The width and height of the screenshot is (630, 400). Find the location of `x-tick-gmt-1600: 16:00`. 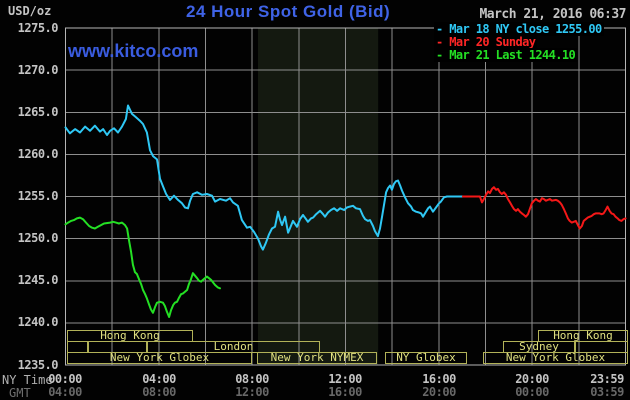

x-tick-gmt-1600: 16:00 is located at coordinates (345, 392).